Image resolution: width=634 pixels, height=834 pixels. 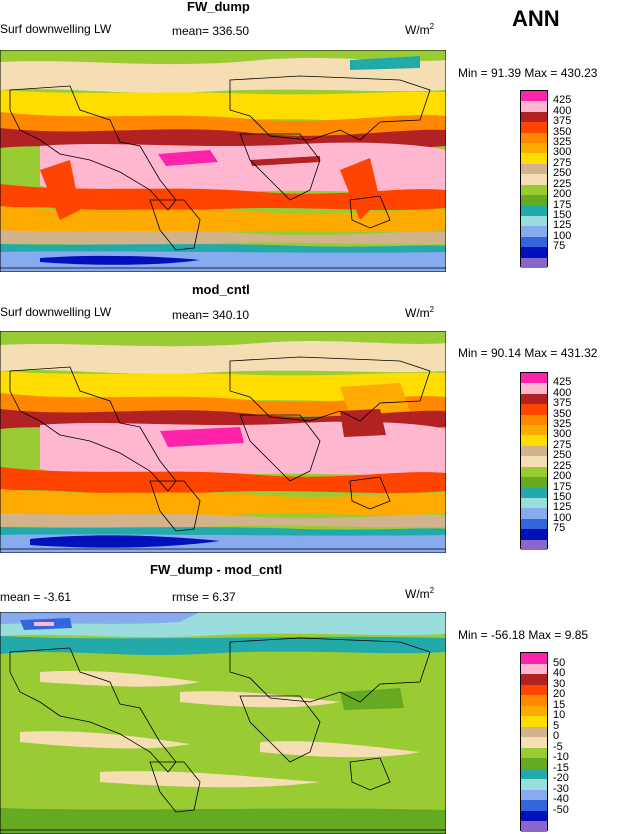 What do you see at coordinates (221, 289) in the screenshot?
I see `panel-title: mod_cntl` at bounding box center [221, 289].